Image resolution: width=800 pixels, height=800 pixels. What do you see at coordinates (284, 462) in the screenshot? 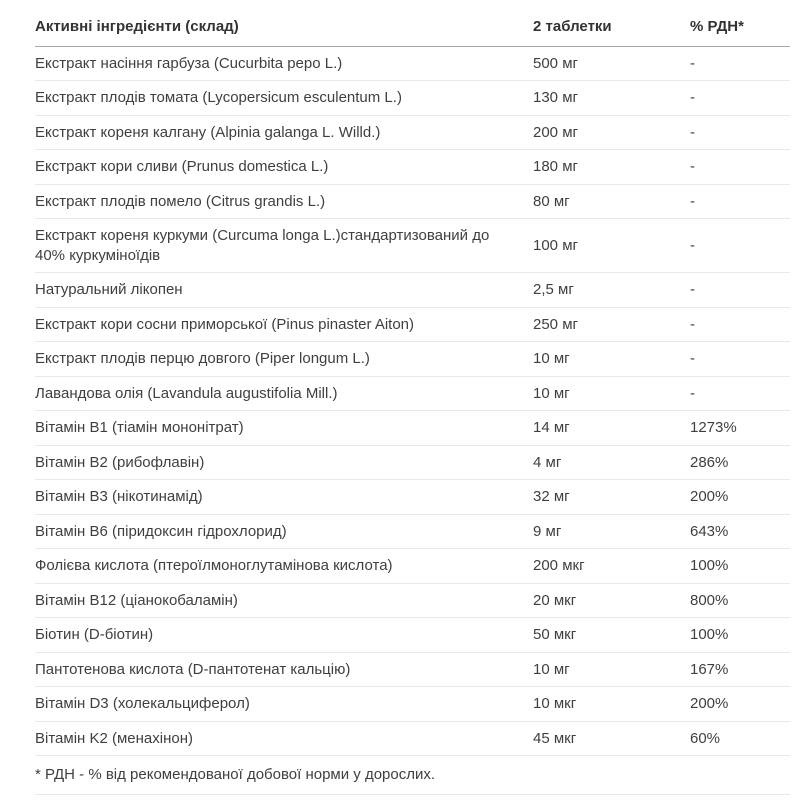
I see `ingredient-name-cell: Вітамін B2 (рибофлавін)` at bounding box center [284, 462].